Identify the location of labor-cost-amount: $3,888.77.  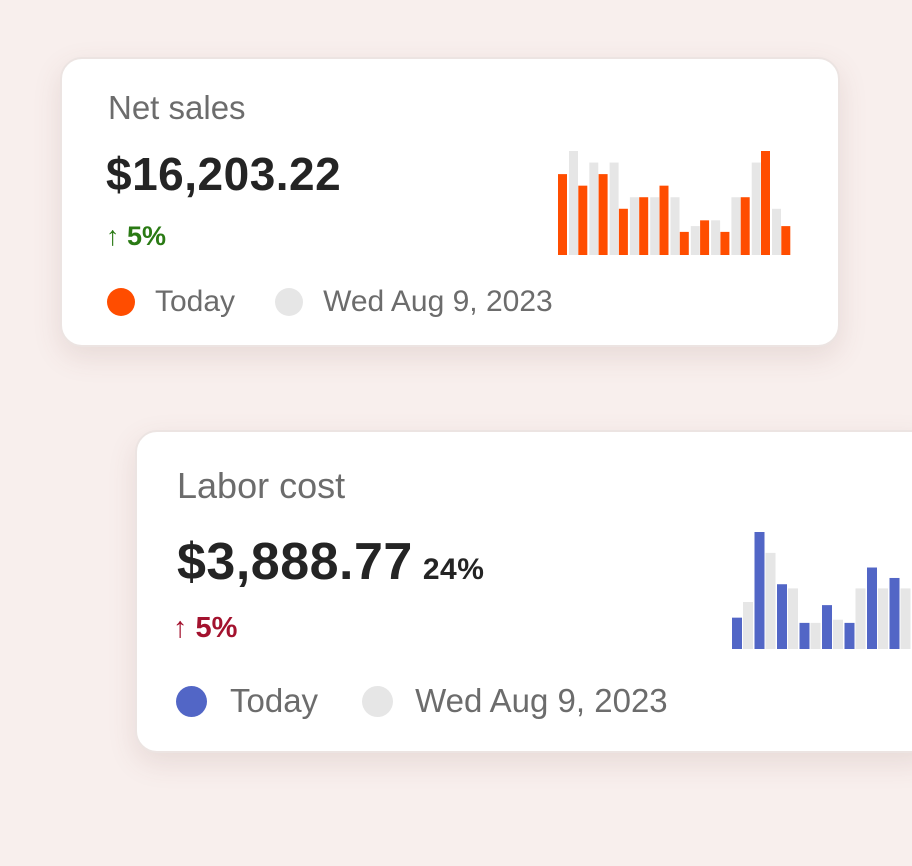
(295, 562).